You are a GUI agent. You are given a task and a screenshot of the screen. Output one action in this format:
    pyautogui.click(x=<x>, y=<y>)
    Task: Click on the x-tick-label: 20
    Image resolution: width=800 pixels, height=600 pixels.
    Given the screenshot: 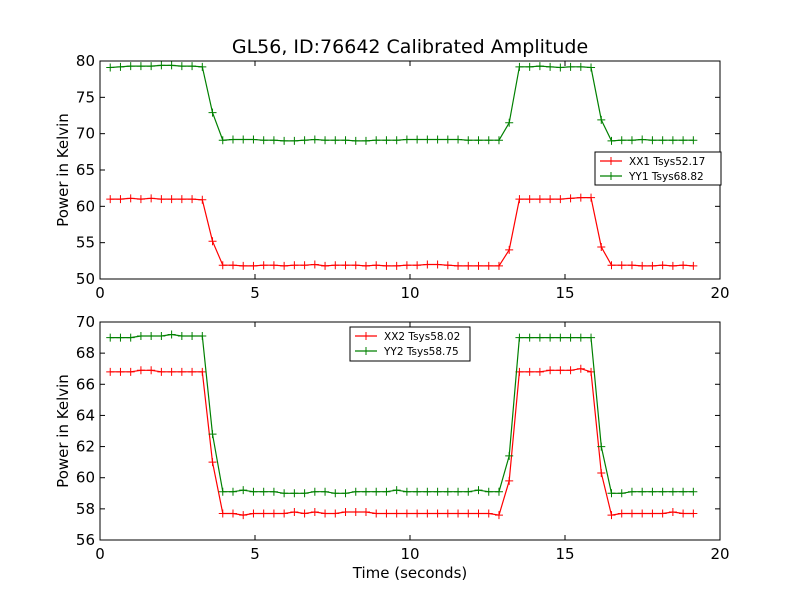 What is the action you would take?
    pyautogui.click(x=719, y=554)
    